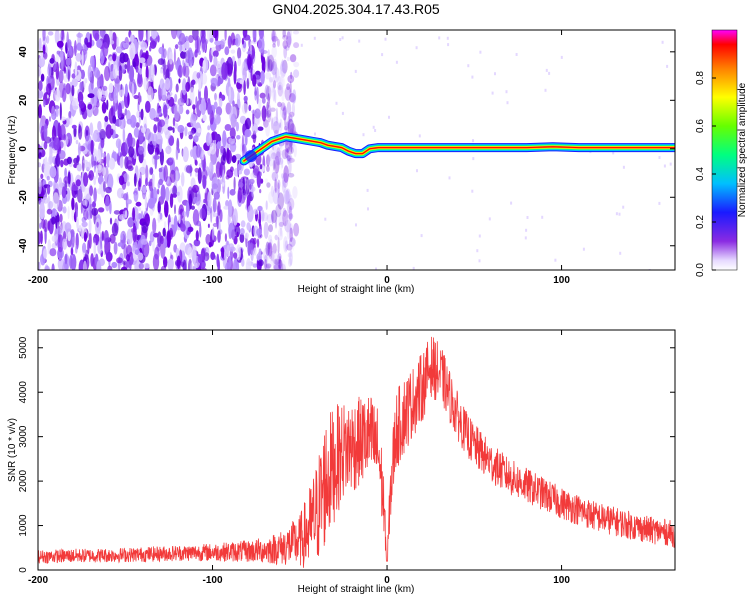 This screenshot has height=600, width=750. Describe the element at coordinates (387, 280) in the screenshot. I see `x-tick-label: 0` at that location.